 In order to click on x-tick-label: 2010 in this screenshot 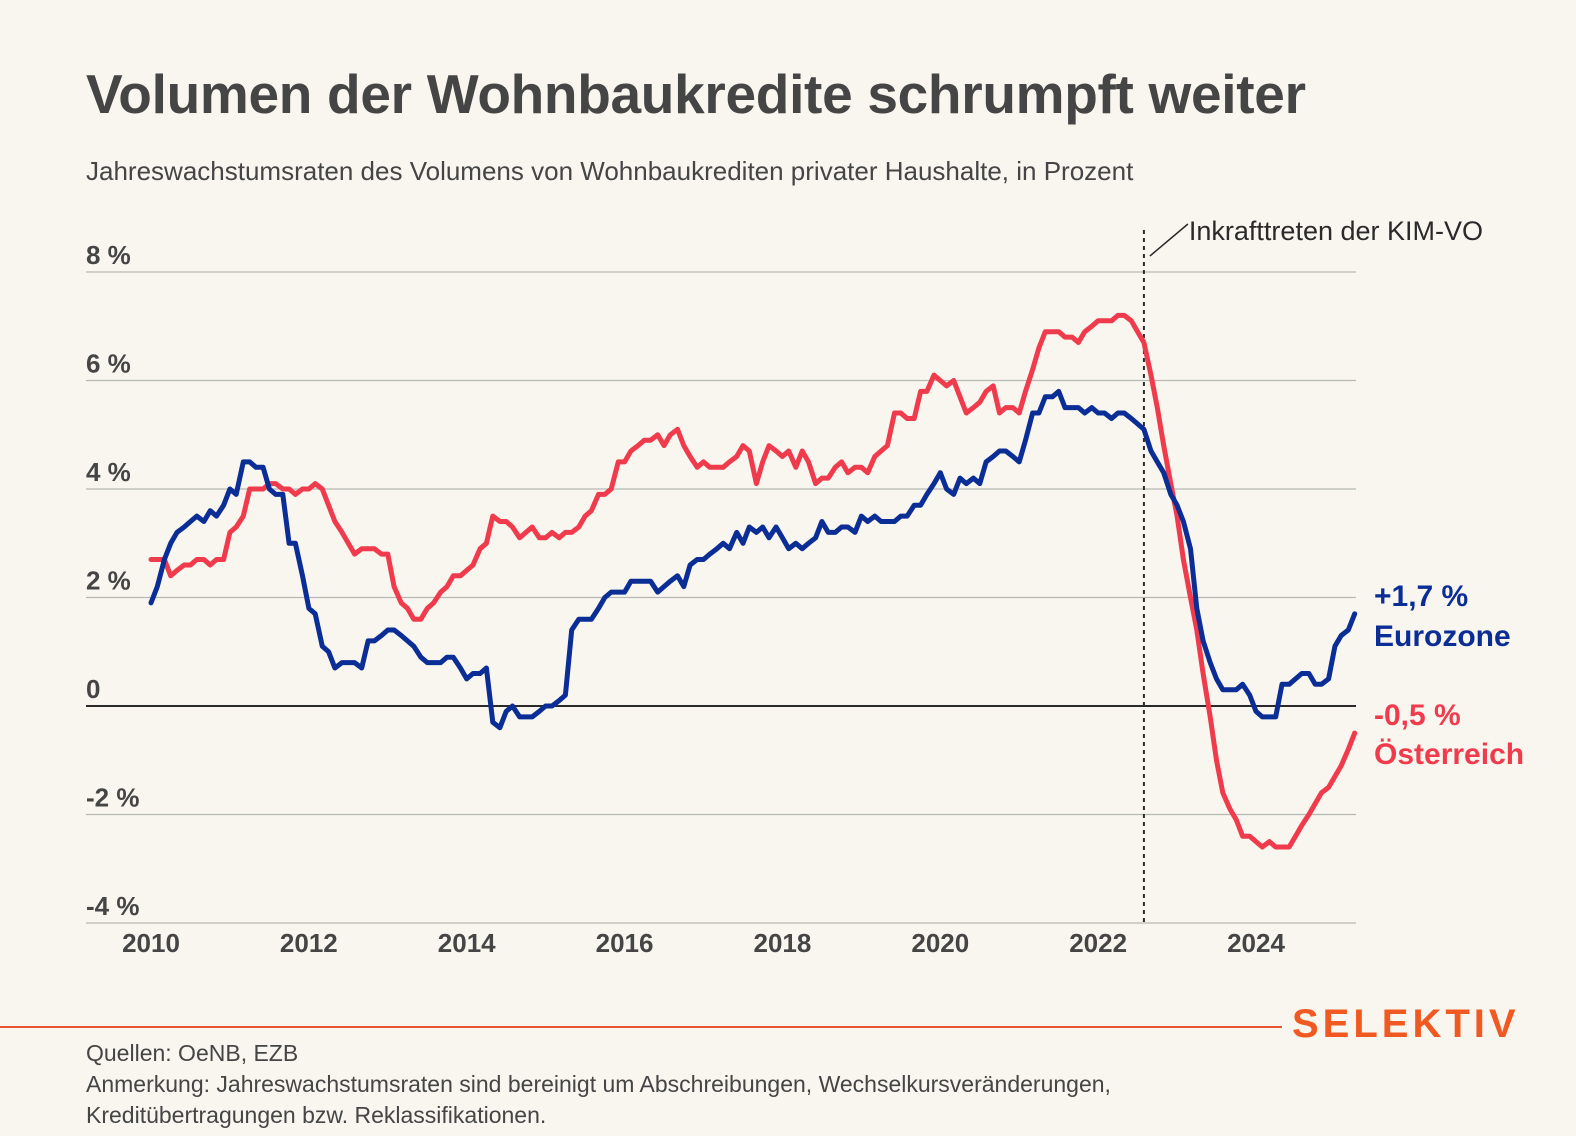, I will do `click(151, 943)`.